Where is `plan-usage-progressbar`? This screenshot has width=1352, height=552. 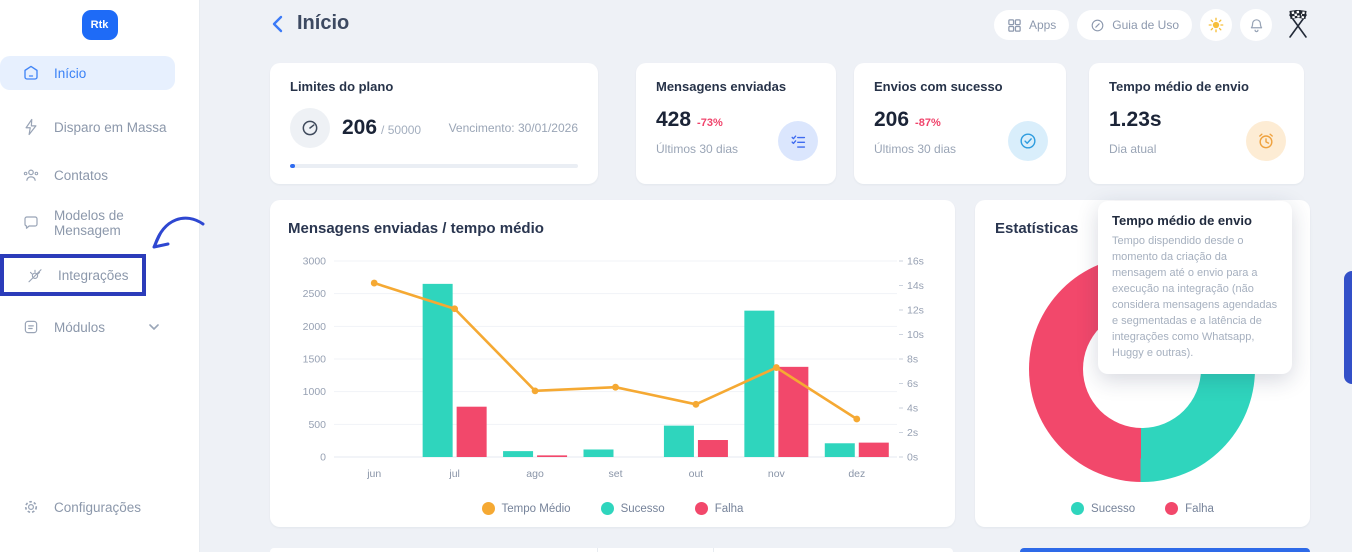
plan-usage-progressbar is located at coordinates (434, 166).